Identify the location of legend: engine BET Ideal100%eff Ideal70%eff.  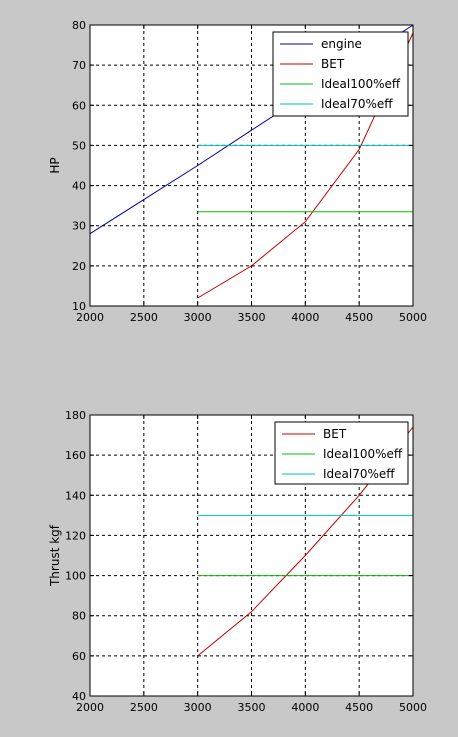
(340, 74).